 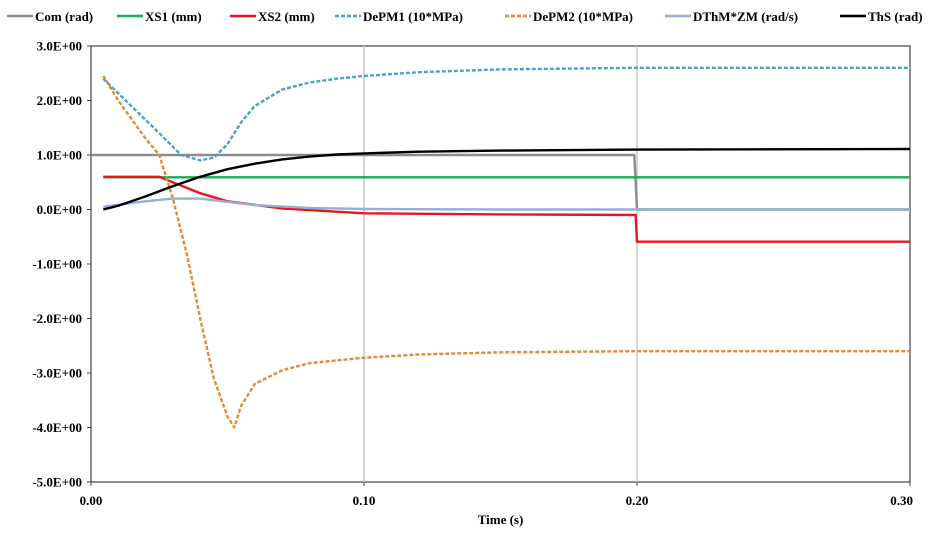 I want to click on legend-label: XS2 (mm), so click(x=286, y=16).